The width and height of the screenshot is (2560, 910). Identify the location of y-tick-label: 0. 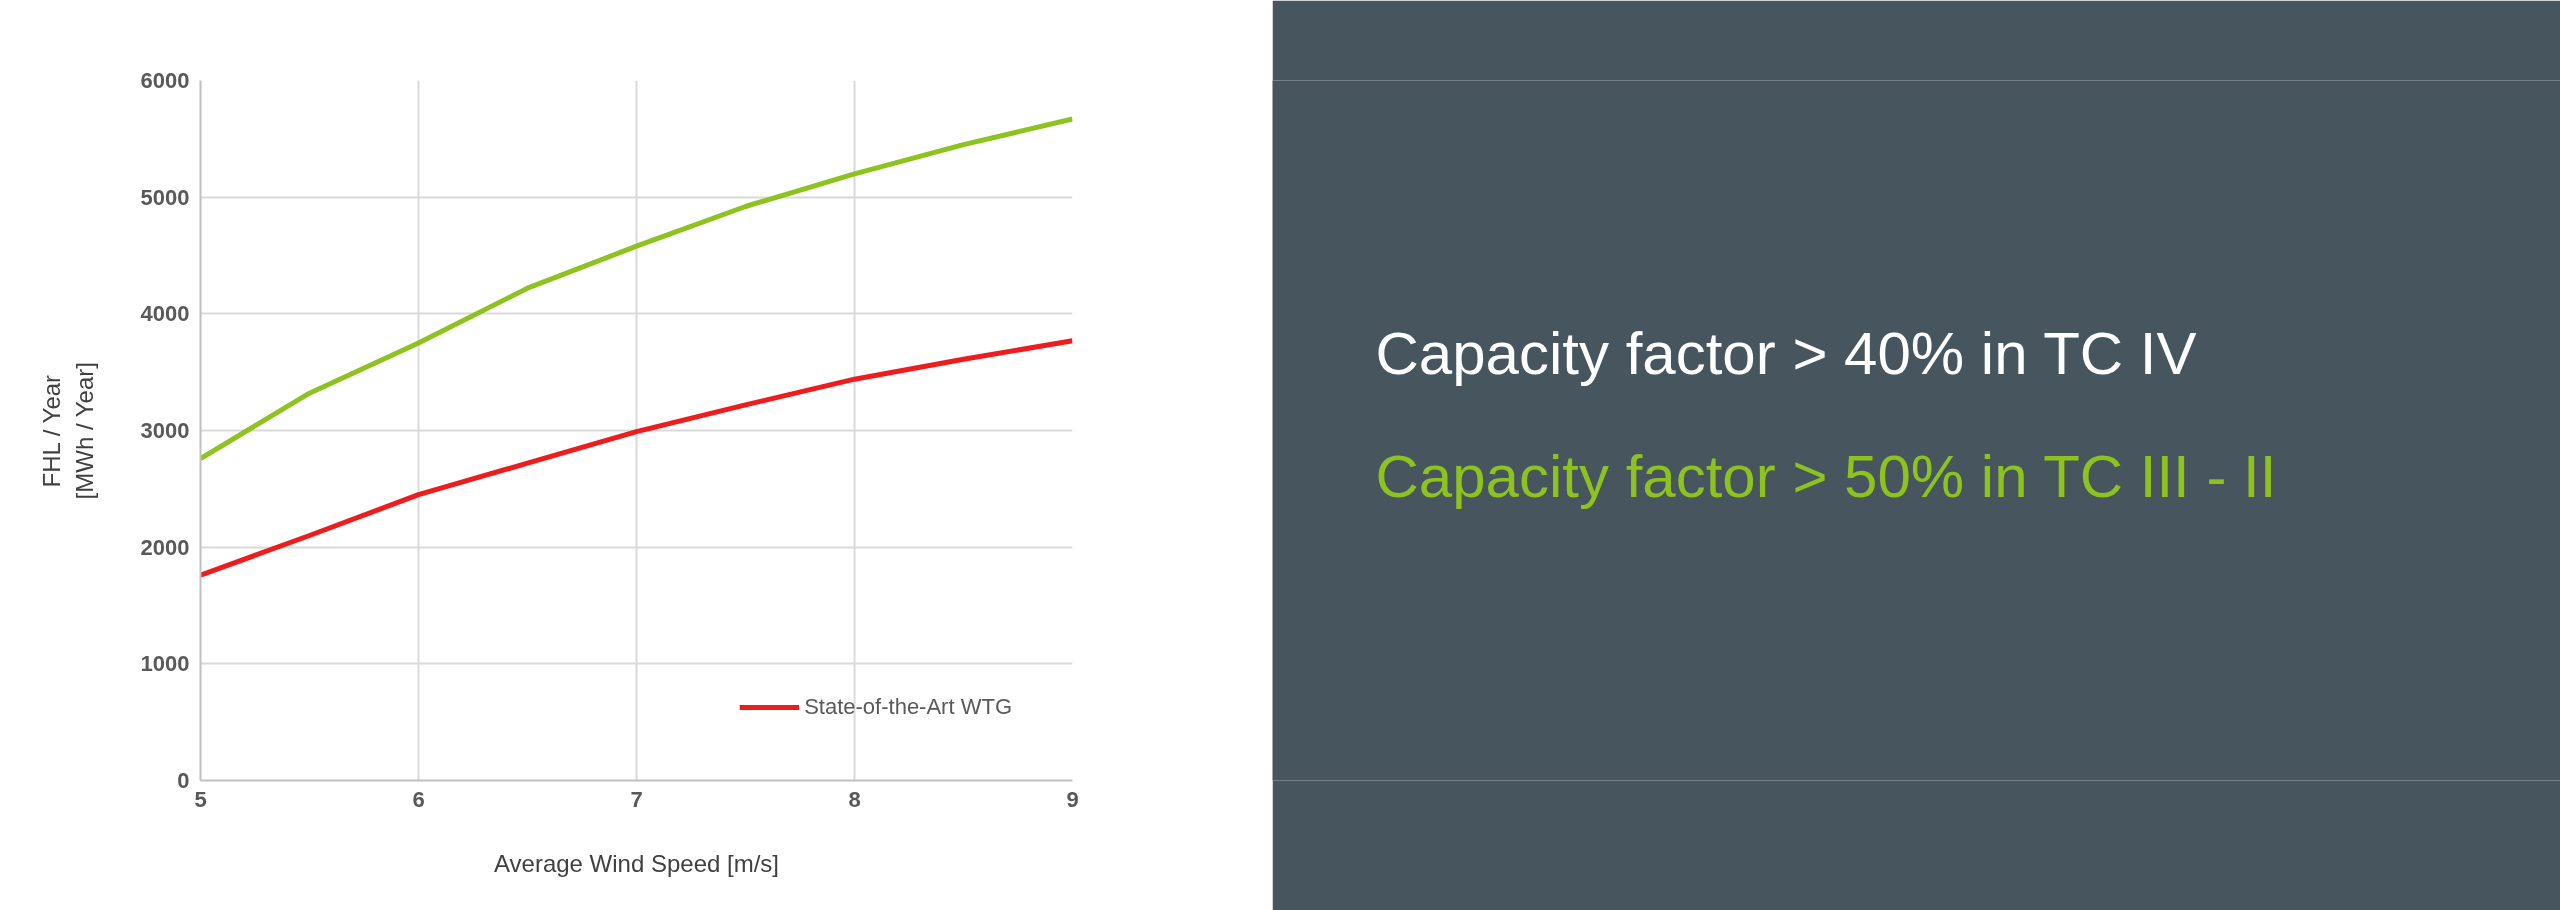
(183, 780).